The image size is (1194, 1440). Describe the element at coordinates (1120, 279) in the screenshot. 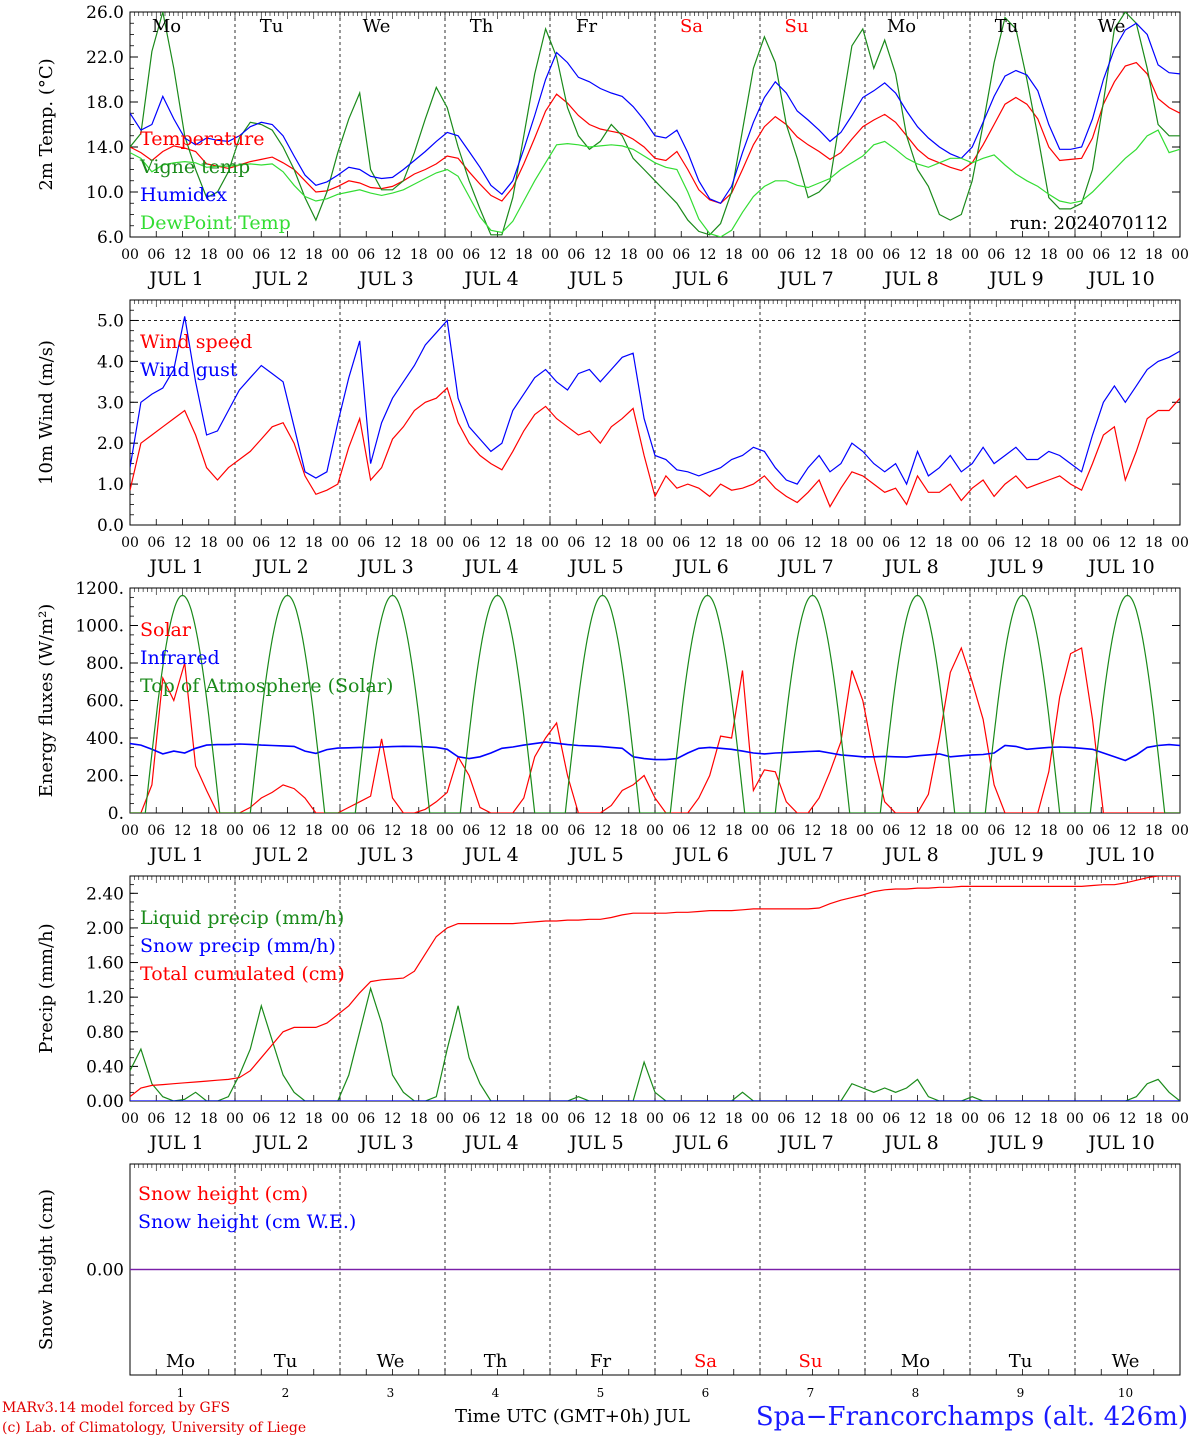

I see `date-label: JUL 10` at that location.